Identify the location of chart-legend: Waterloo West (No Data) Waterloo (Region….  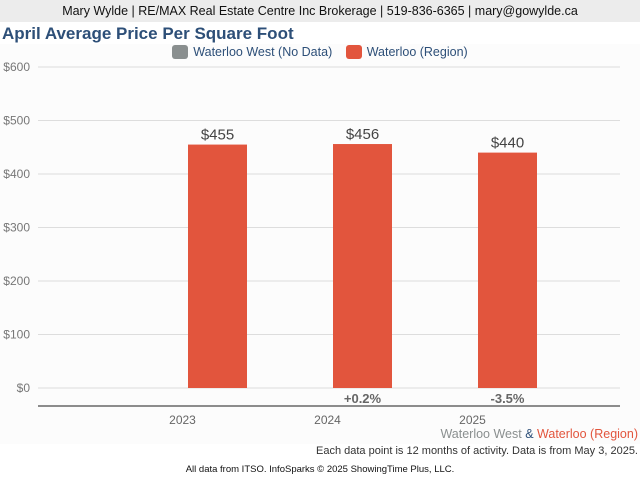
(320, 53).